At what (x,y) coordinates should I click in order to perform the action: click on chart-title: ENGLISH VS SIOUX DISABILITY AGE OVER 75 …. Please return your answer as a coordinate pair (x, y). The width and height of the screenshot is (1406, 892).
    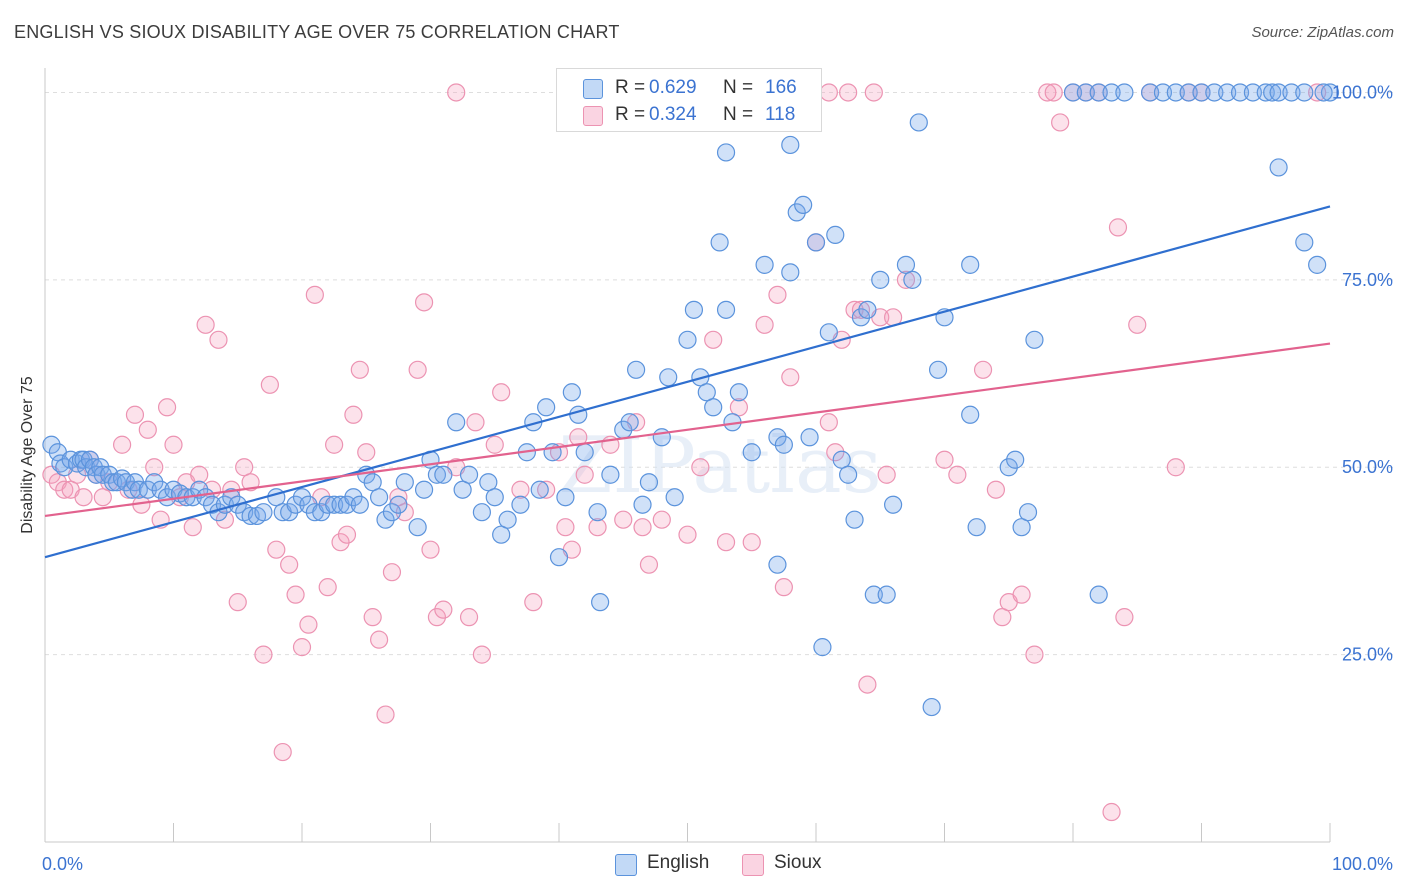
    Looking at the image, I should click on (317, 32).